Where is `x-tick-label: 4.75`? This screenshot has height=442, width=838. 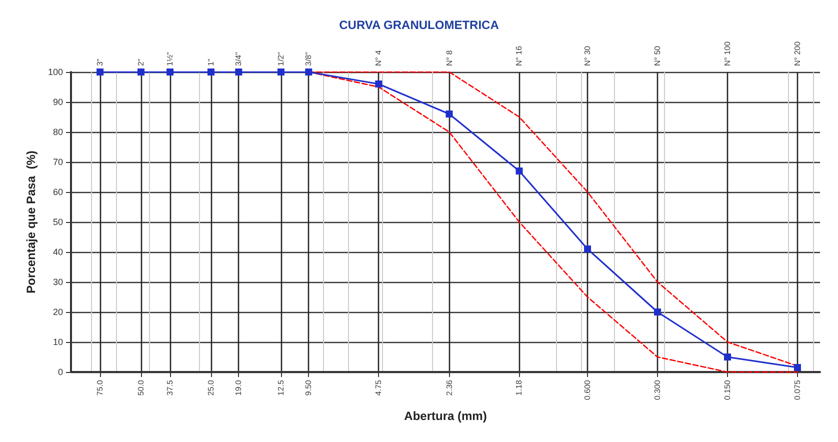 x-tick-label: 4.75 is located at coordinates (379, 387).